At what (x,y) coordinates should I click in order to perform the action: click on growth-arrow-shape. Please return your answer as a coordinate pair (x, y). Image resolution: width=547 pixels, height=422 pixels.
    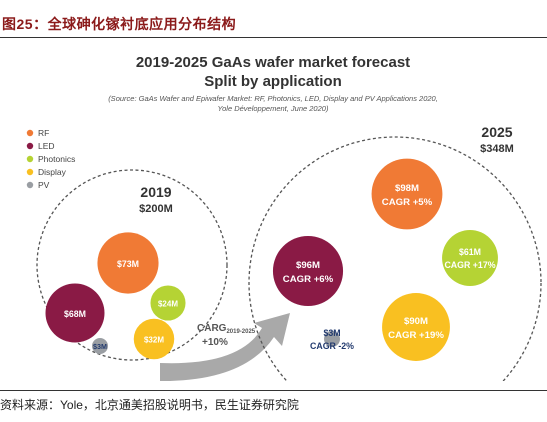
    Looking at the image, I should click on (225, 347).